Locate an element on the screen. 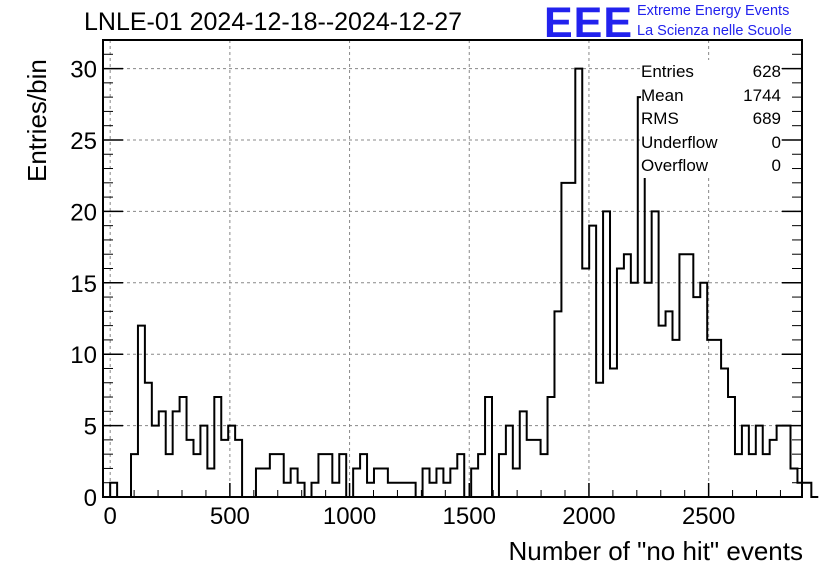 The image size is (836, 572). y-tick-label: 0 is located at coordinates (90, 498).